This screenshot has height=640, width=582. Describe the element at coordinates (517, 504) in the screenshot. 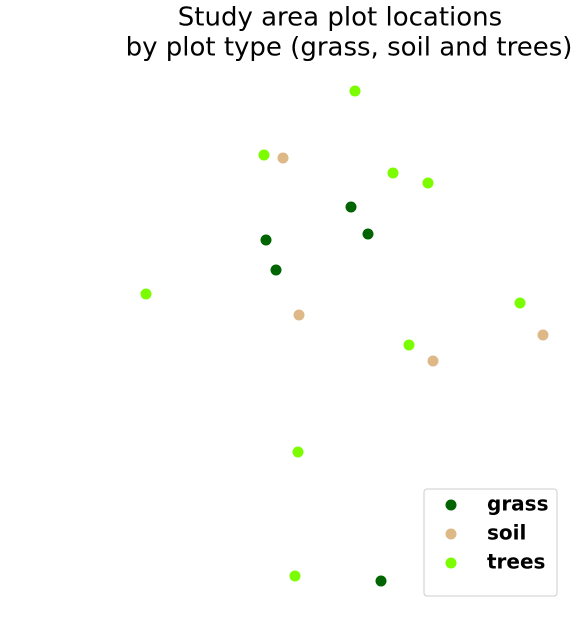

I see `legend-label: grass` at that location.